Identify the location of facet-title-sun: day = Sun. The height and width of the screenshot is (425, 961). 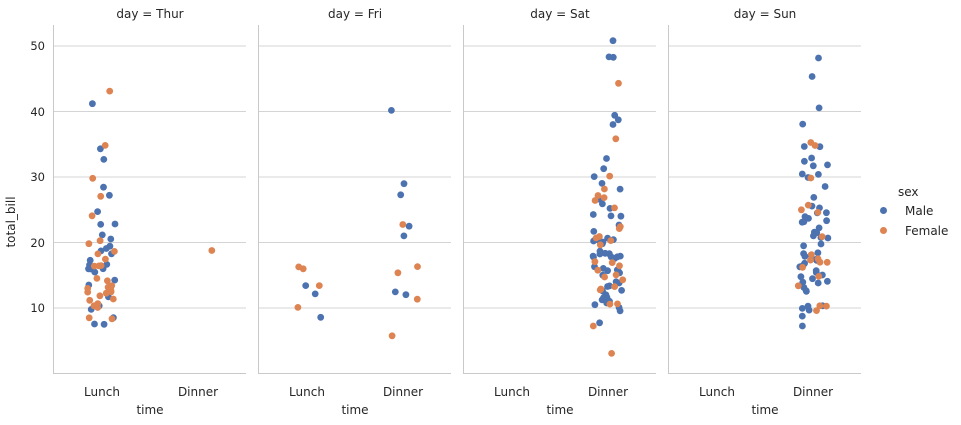
(765, 14).